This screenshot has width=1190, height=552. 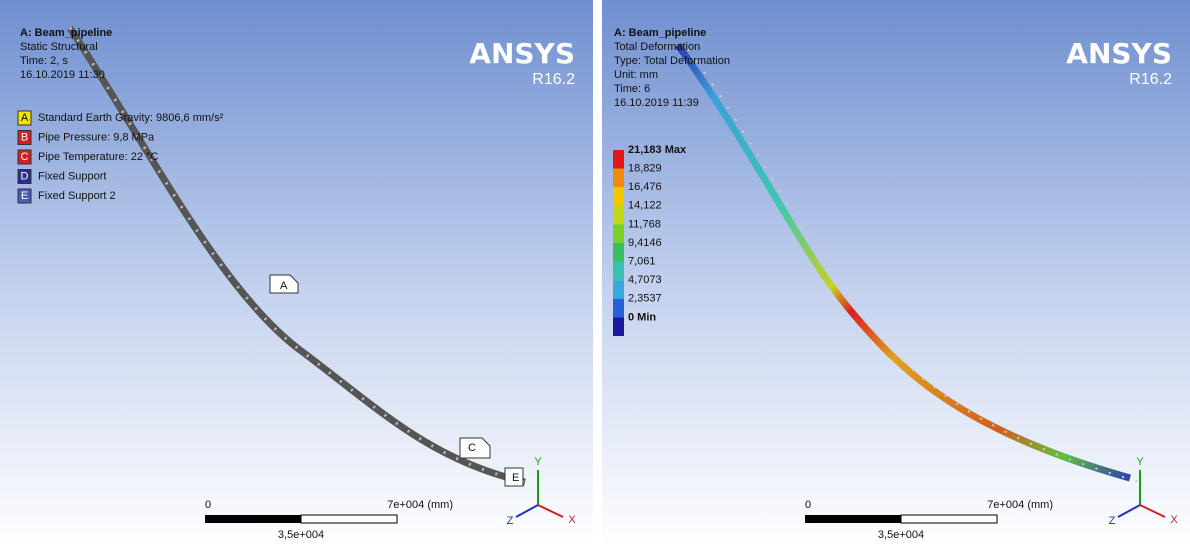 I want to click on legend-label: 18,829, so click(x=645, y=169).